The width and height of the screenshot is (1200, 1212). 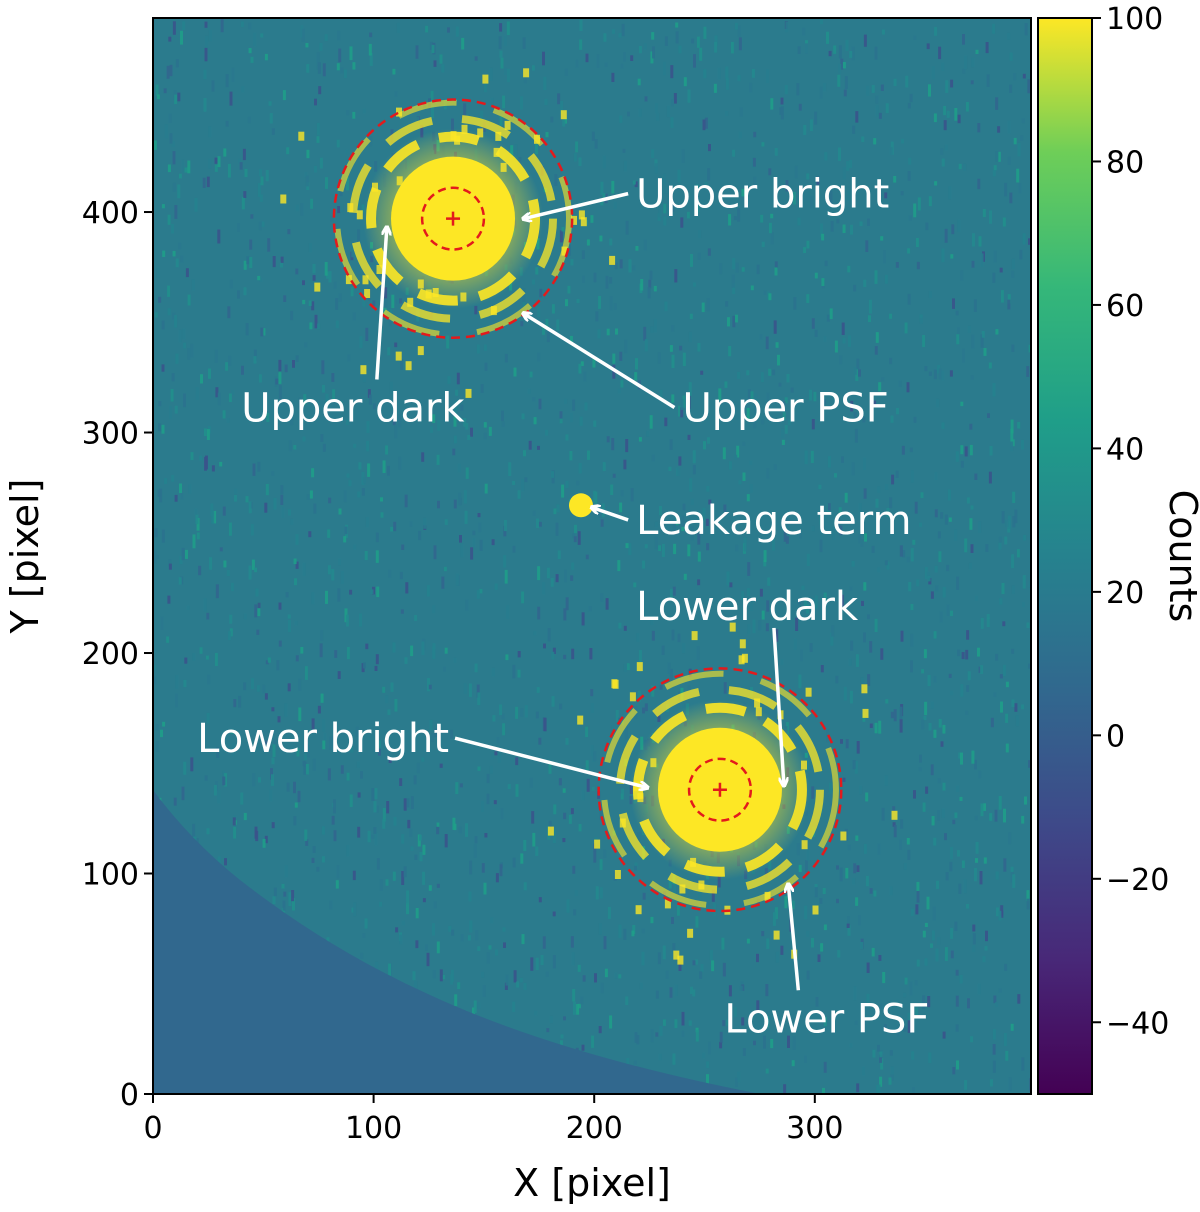 What do you see at coordinates (580, 505) in the screenshot?
I see `leakage-spot` at bounding box center [580, 505].